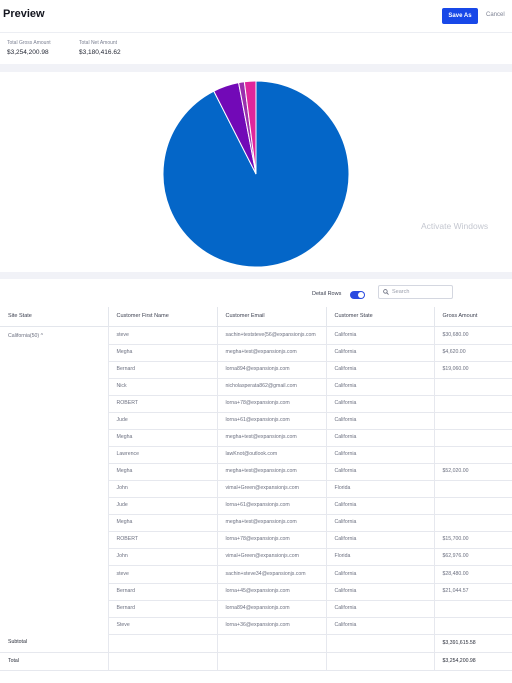  I want to click on customer-first-name-cell: Nick, so click(163, 387).